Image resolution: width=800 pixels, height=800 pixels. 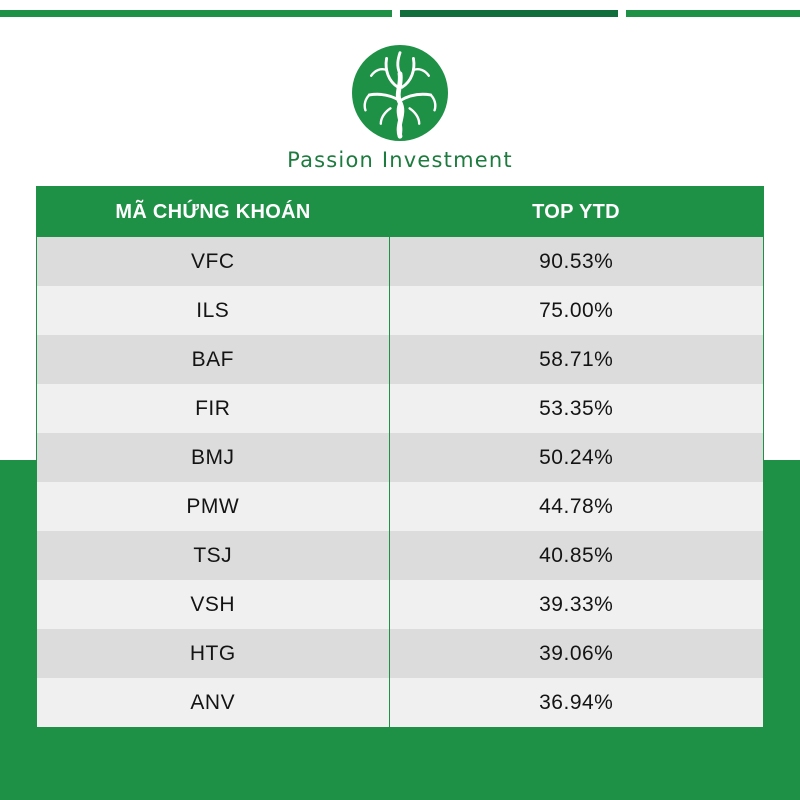 I want to click on stock-code-cell: PMW, so click(x=213, y=506).